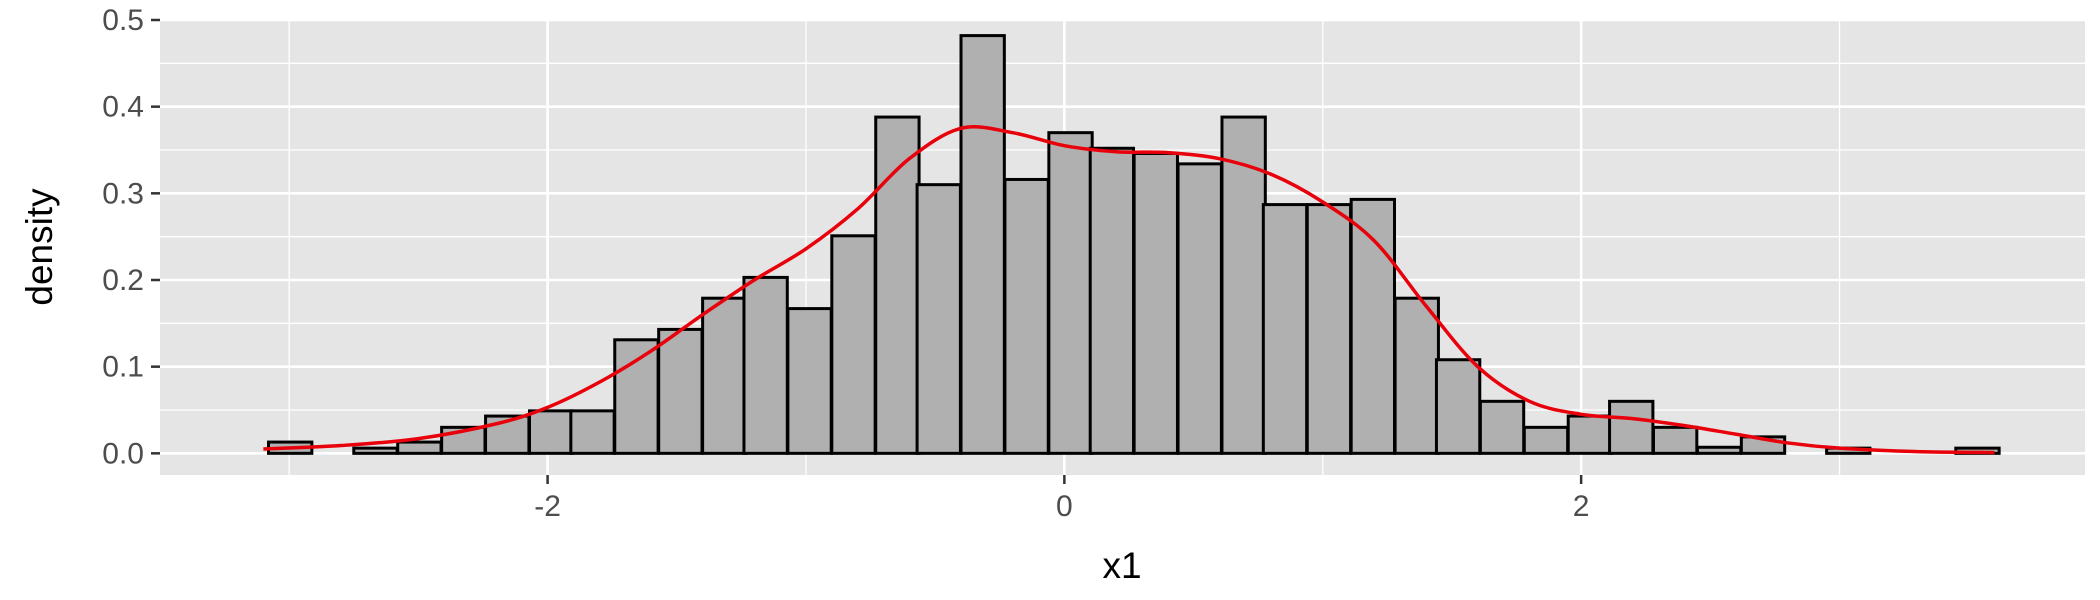 The height and width of the screenshot is (600, 2100). I want to click on y-tick-label: 0.0, so click(123, 453).